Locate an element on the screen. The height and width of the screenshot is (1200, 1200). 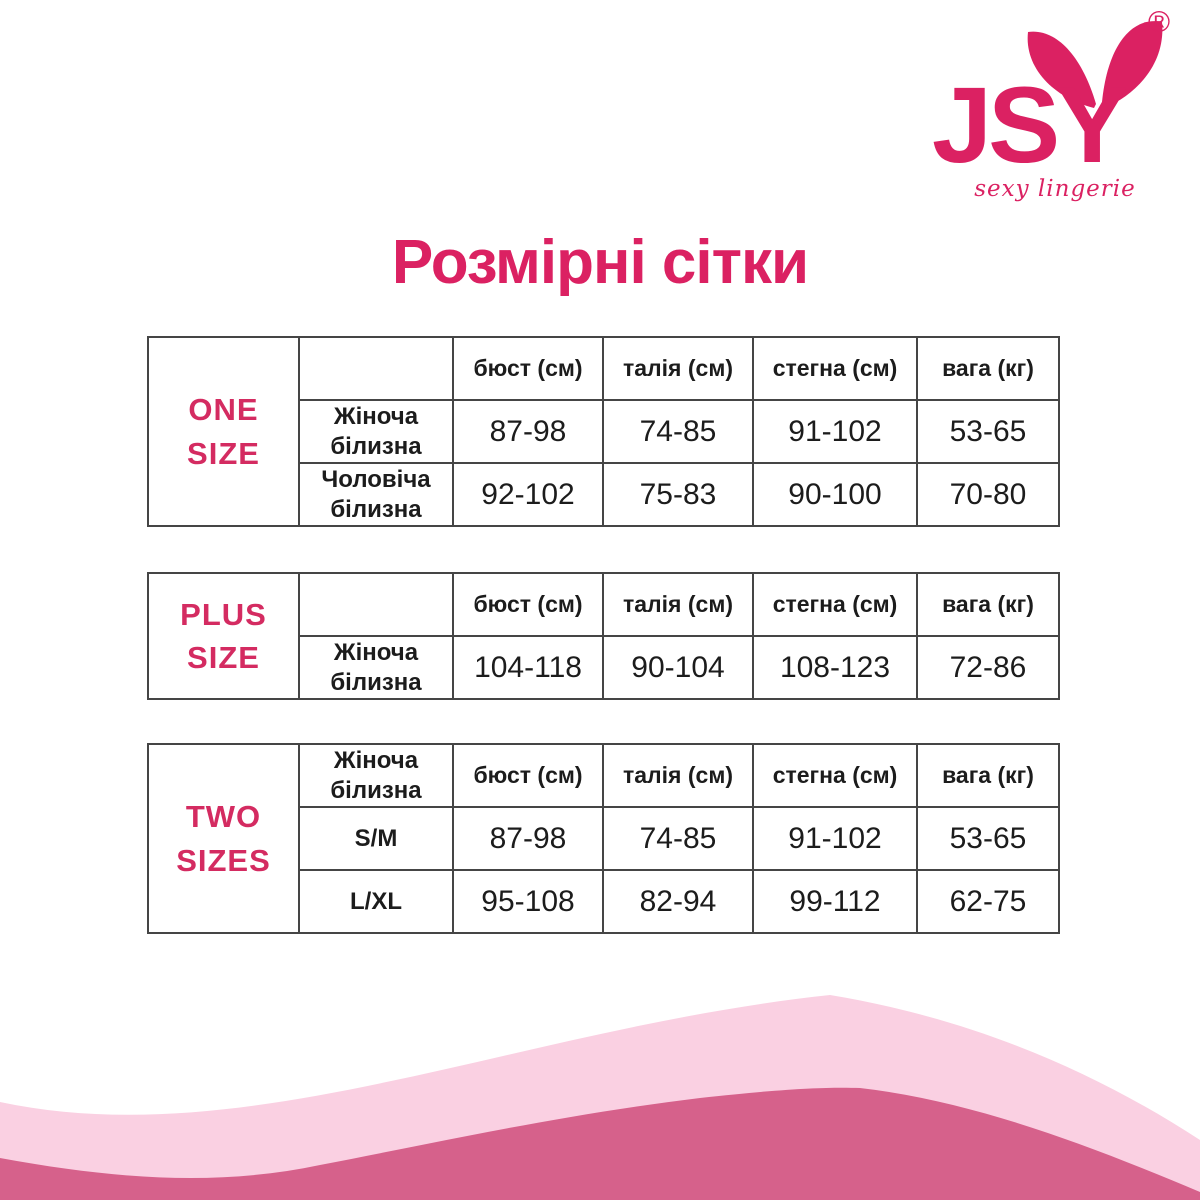
row-label: Чоловіча білизна is located at coordinates (376, 494).